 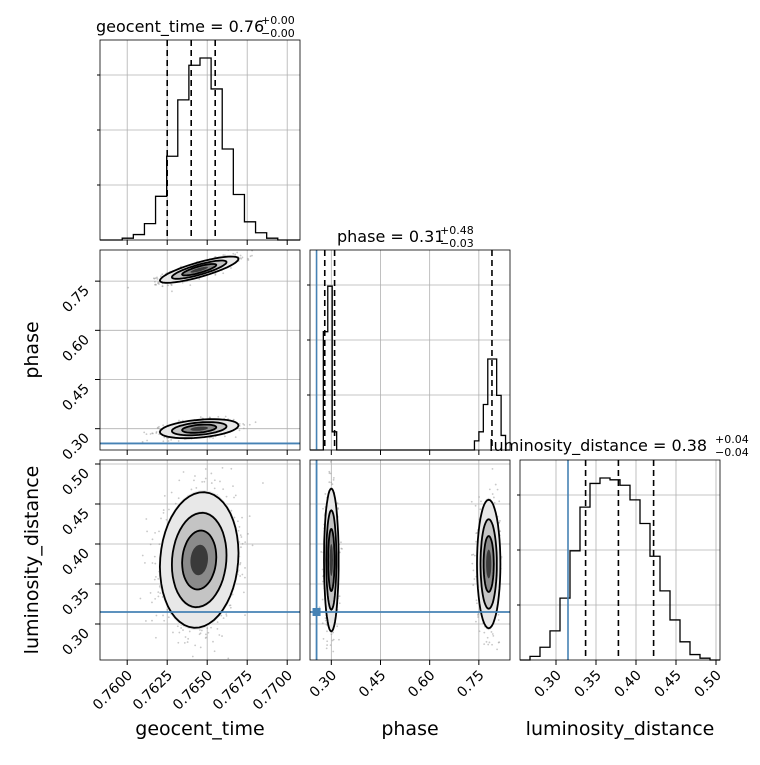 What do you see at coordinates (113, 691) in the screenshot?
I see `xtick-label-geocent_time-0: 0.7600` at bounding box center [113, 691].